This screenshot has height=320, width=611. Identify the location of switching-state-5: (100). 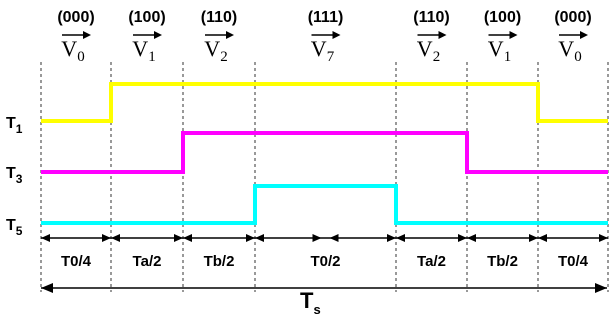
(502, 17).